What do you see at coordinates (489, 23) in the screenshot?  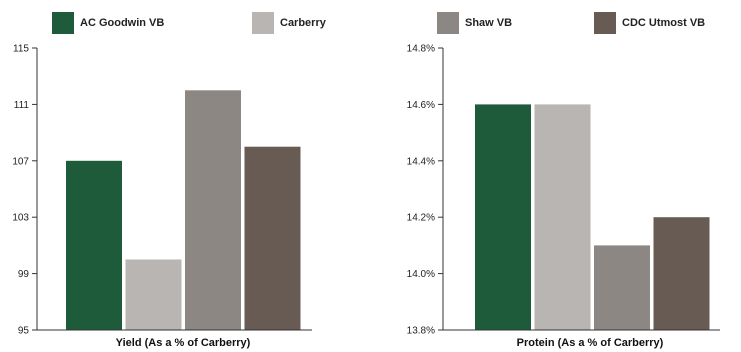 I see `legend-label-shaw: Shaw VB` at bounding box center [489, 23].